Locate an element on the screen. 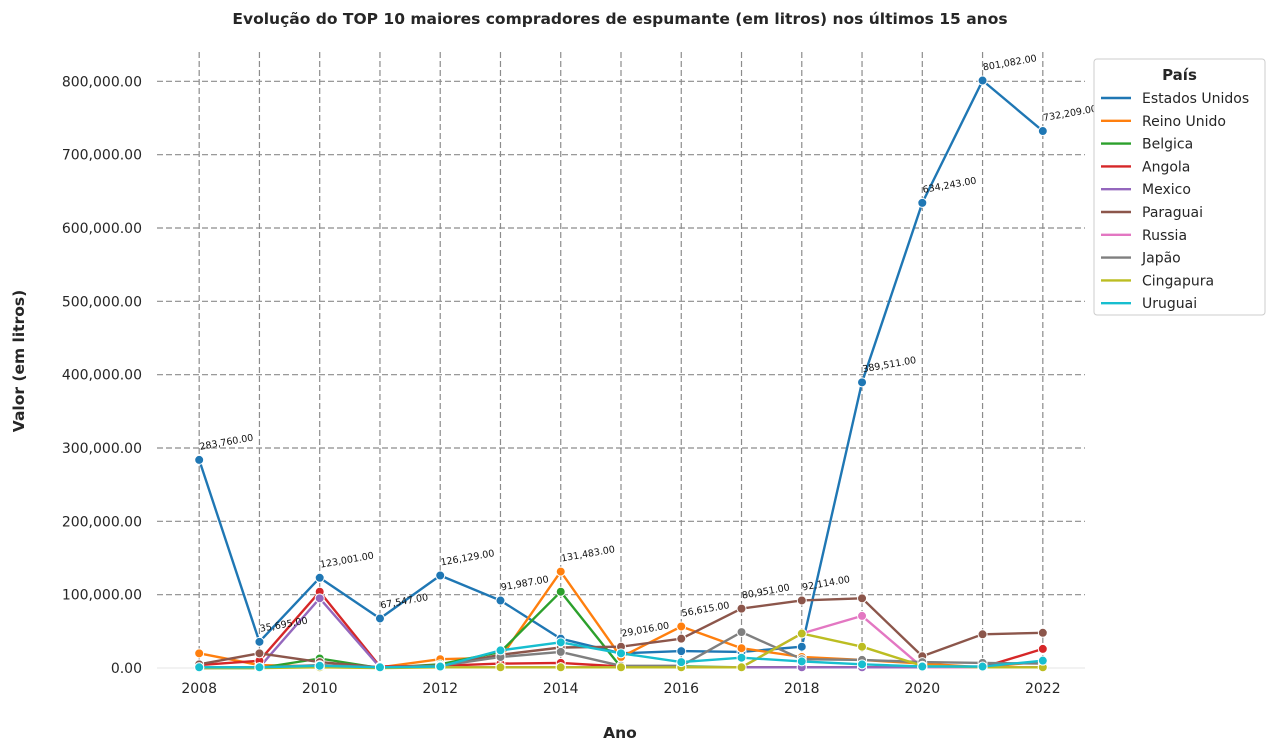 Image resolution: width=1275 pixels, height=752 pixels. data-label: 283,760.00 is located at coordinates (226, 443).